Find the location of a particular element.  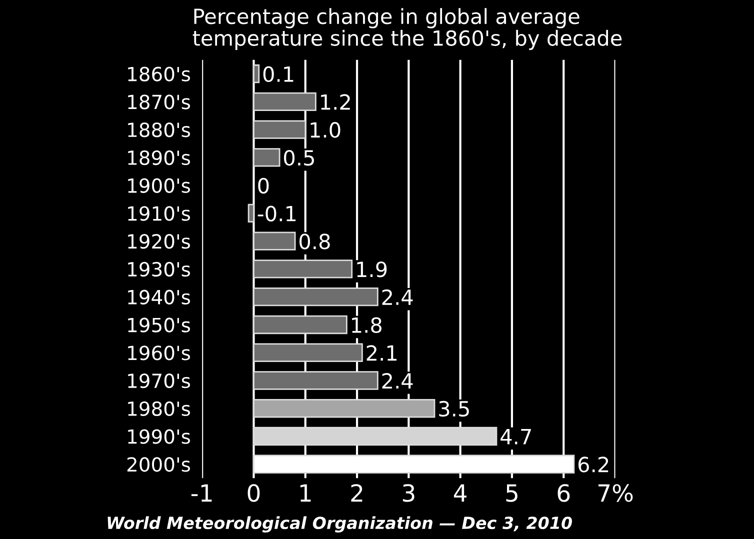

y-tick-label: 1970's is located at coordinates (159, 380).